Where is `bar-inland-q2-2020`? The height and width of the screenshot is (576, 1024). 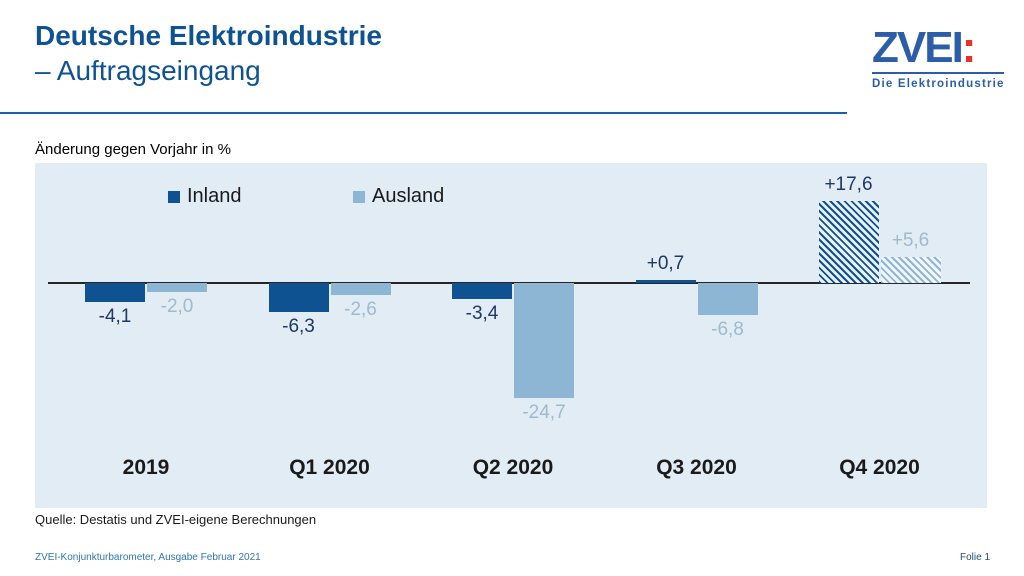 bar-inland-q2-2020 is located at coordinates (482, 291).